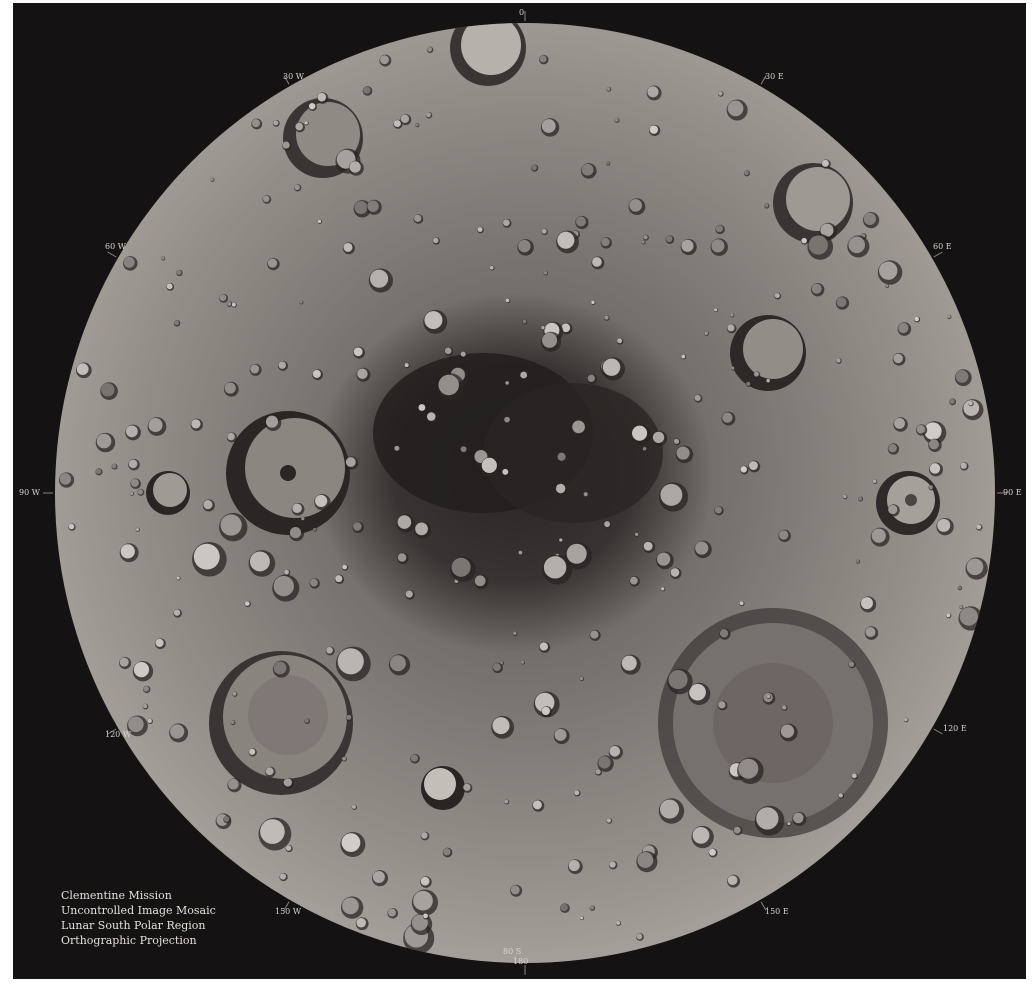 This screenshot has height=985, width=1033. Describe the element at coordinates (938, 731) in the screenshot. I see `graticule-tick` at that location.